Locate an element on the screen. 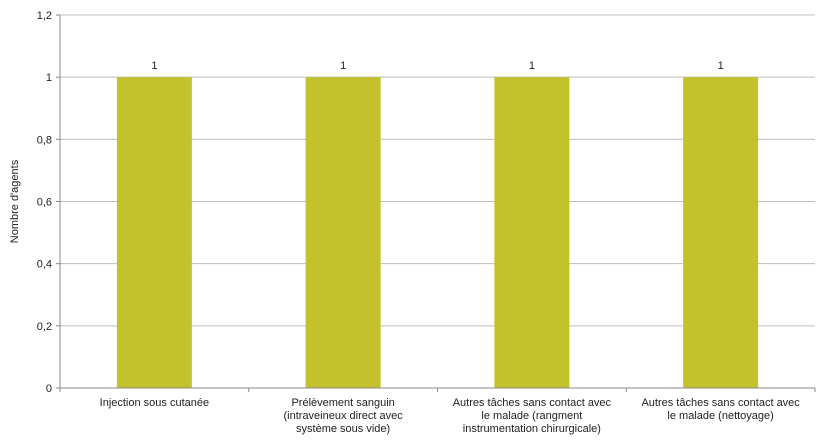 The height and width of the screenshot is (442, 821). category-label-line: instrumentation chirurgicale) is located at coordinates (532, 429).